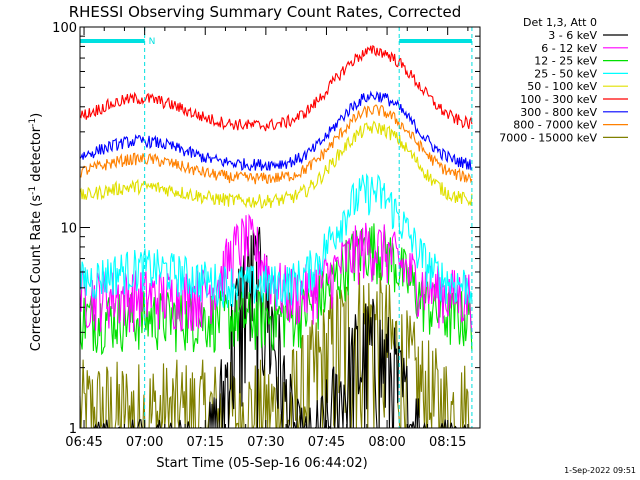 The width and height of the screenshot is (640, 480). Describe the element at coordinates (36, 115) in the screenshot. I see `y-axis-label-part: )` at that location.